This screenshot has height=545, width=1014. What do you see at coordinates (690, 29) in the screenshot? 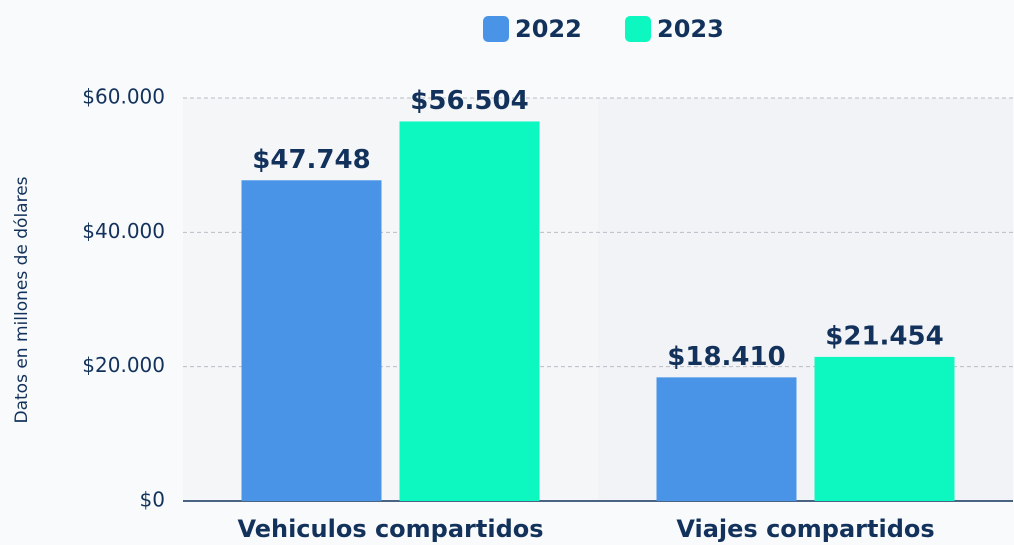
I see `legend-label: 2023` at bounding box center [690, 29].